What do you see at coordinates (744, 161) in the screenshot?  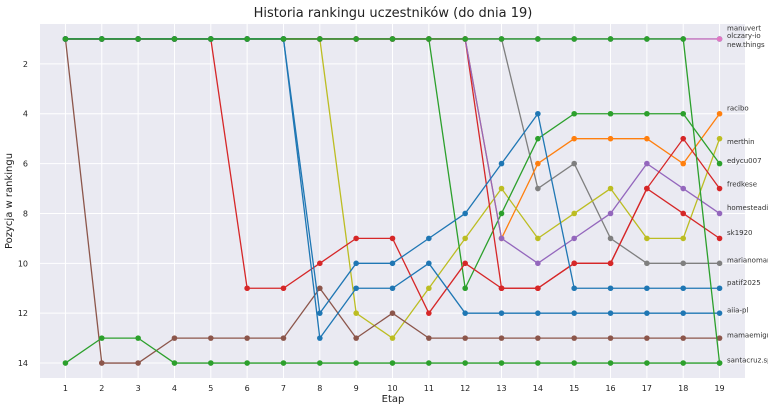 I see `series-end-label: edycu007` at bounding box center [744, 161].